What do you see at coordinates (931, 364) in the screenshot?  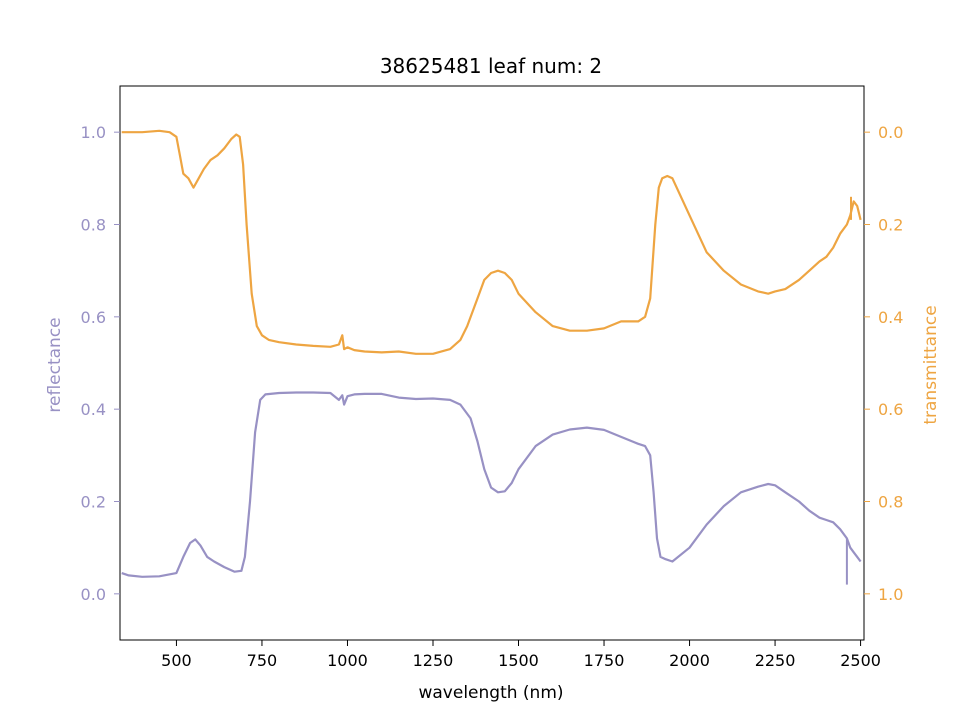 I see `right-axis-title: transmittance` at bounding box center [931, 364].